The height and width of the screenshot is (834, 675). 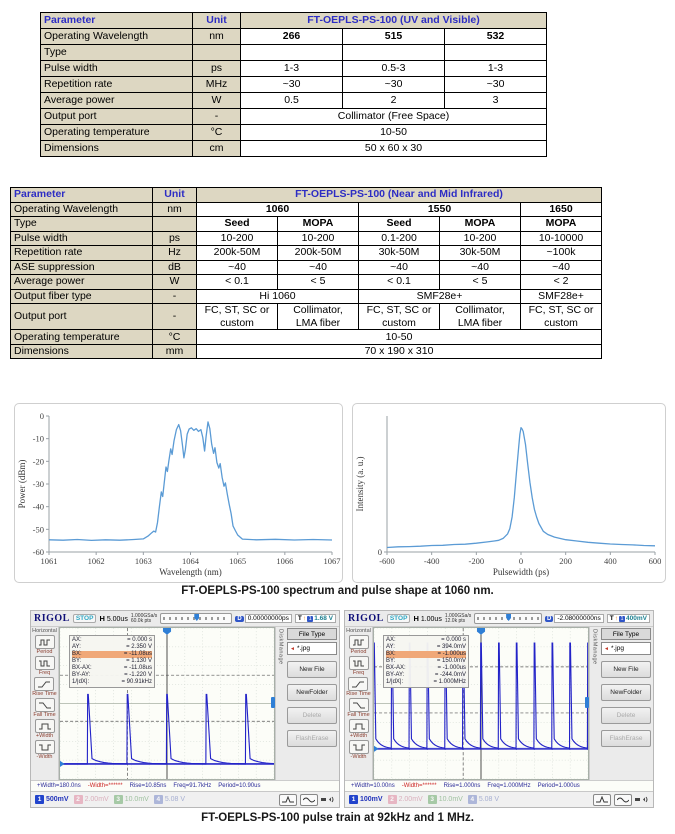 I want to click on cell-unit: nm, so click(x=174, y=209).